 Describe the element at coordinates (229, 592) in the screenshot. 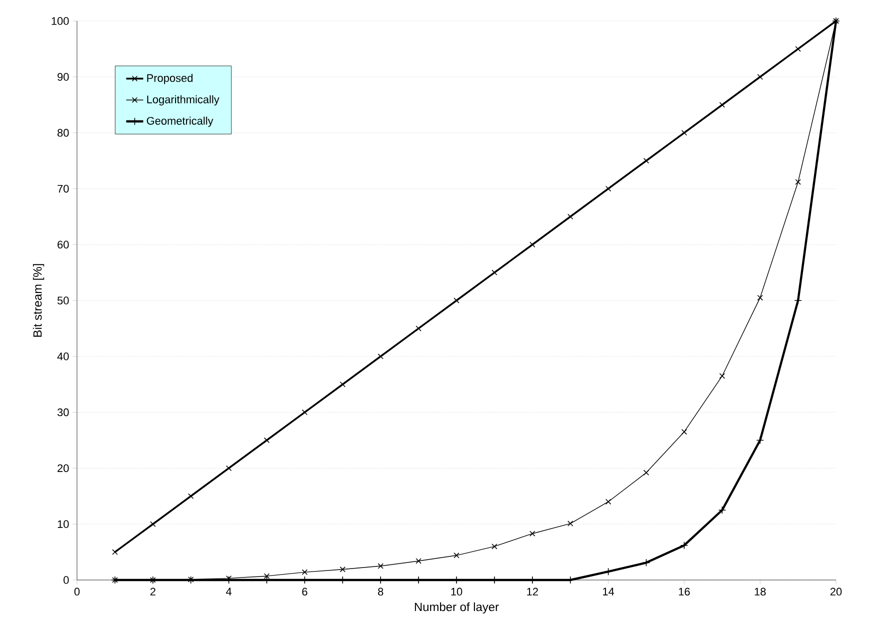

I see `x-tick-label: 4` at that location.